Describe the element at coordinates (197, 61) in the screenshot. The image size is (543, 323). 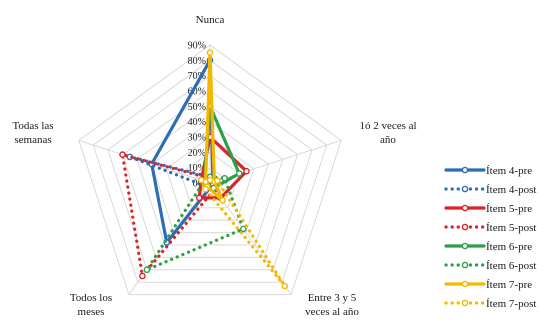
I see `radial-tick-label: 80%` at that location.